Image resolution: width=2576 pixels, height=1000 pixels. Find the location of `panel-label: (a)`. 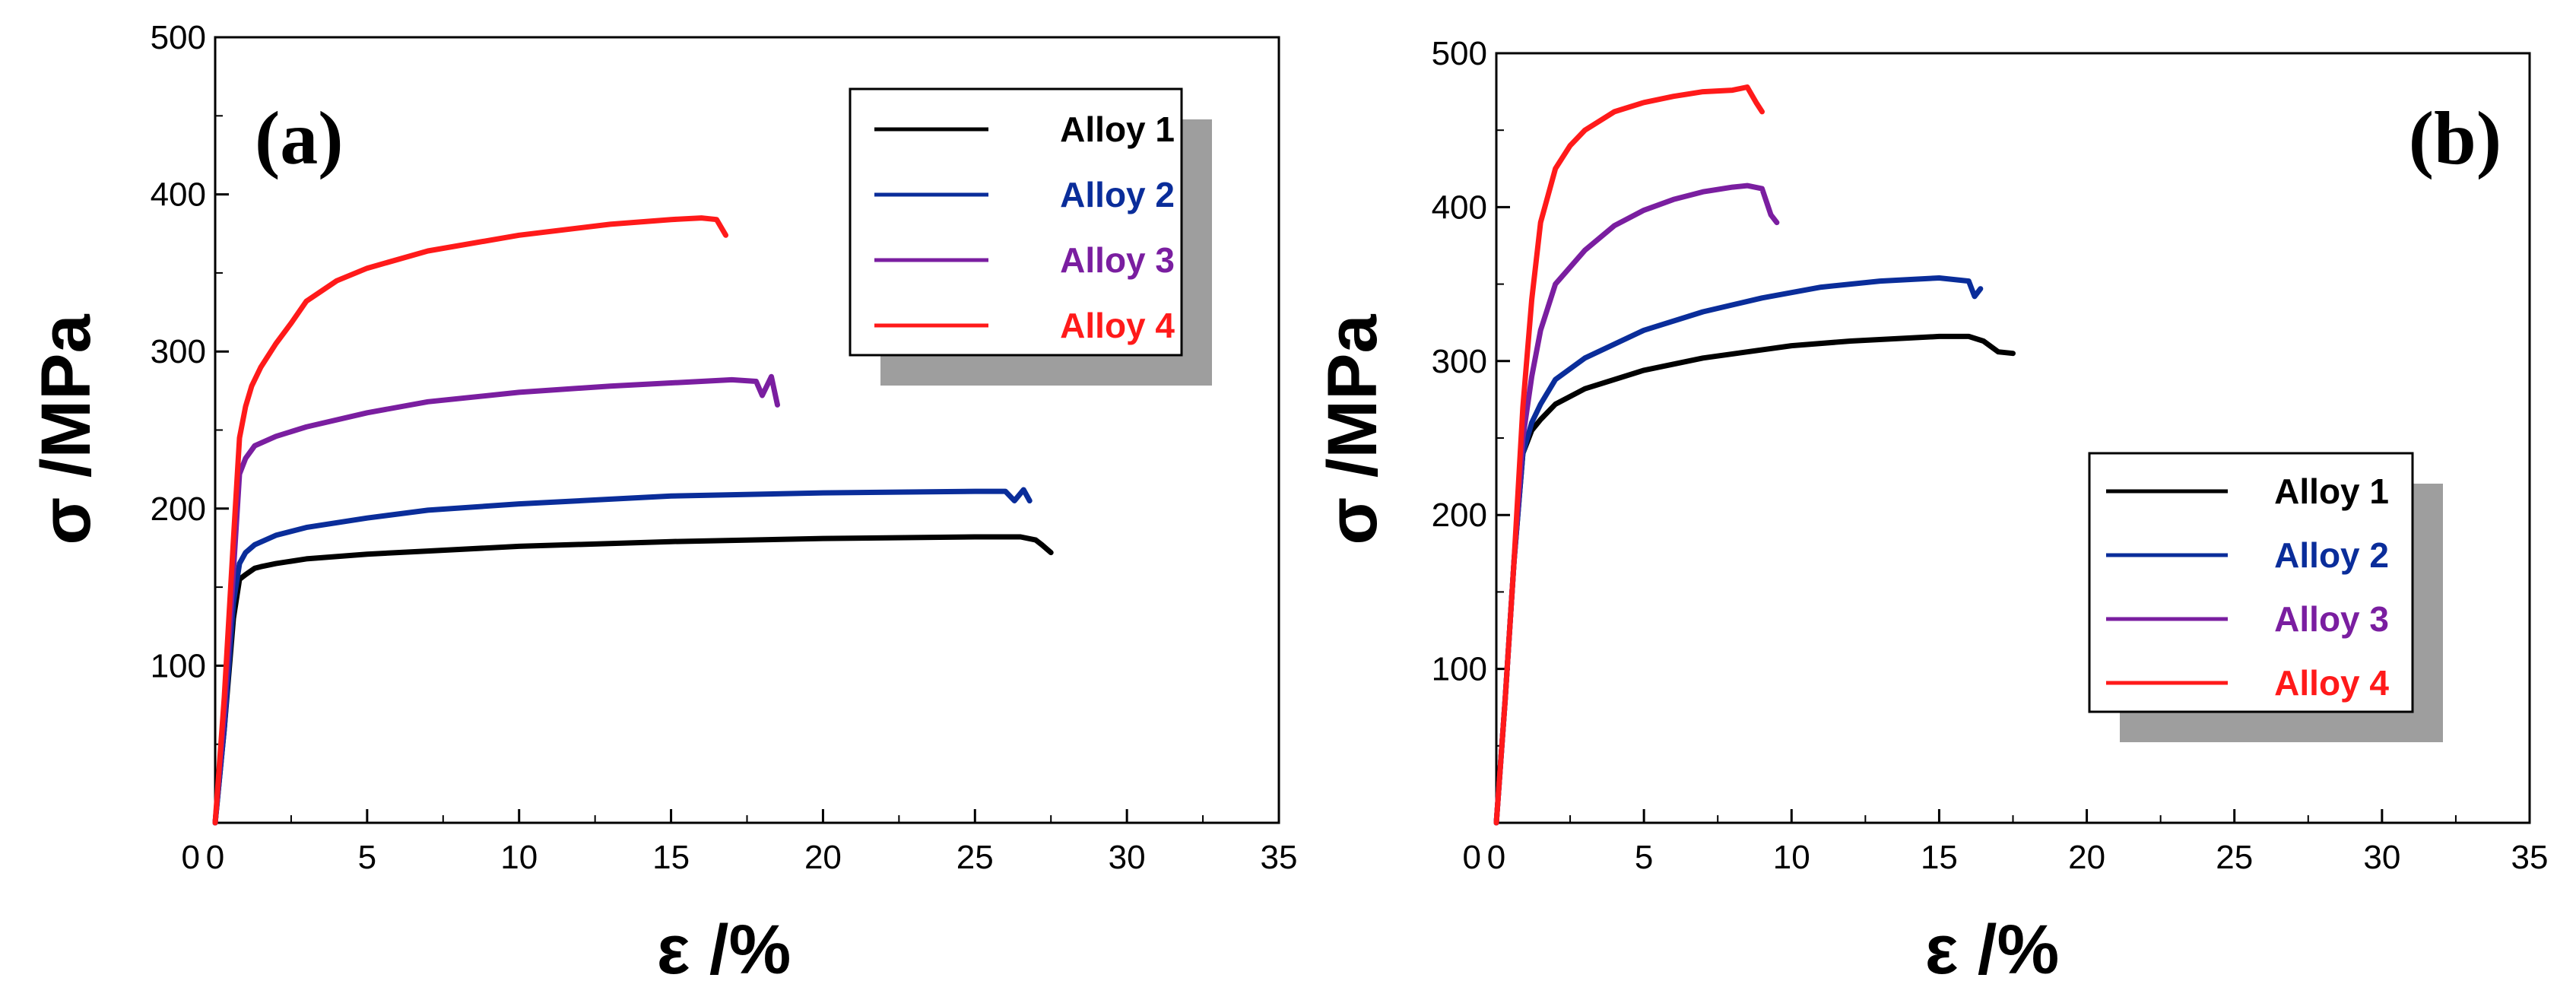

panel-label: (a) is located at coordinates (299, 138).